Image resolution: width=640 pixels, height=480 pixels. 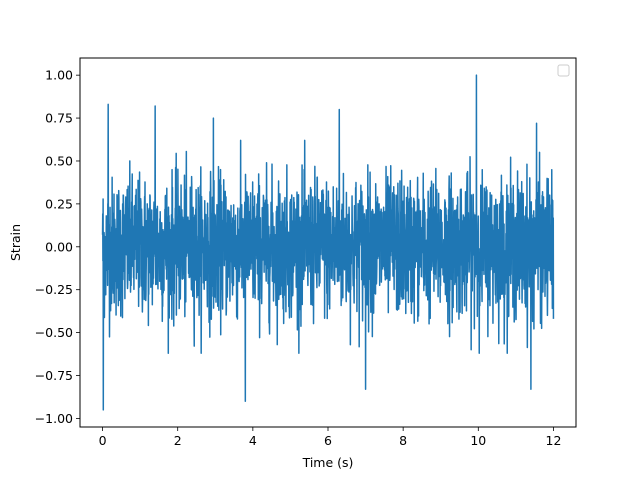 What do you see at coordinates (328, 462) in the screenshot?
I see `x-axis-label: Time (s)` at bounding box center [328, 462].